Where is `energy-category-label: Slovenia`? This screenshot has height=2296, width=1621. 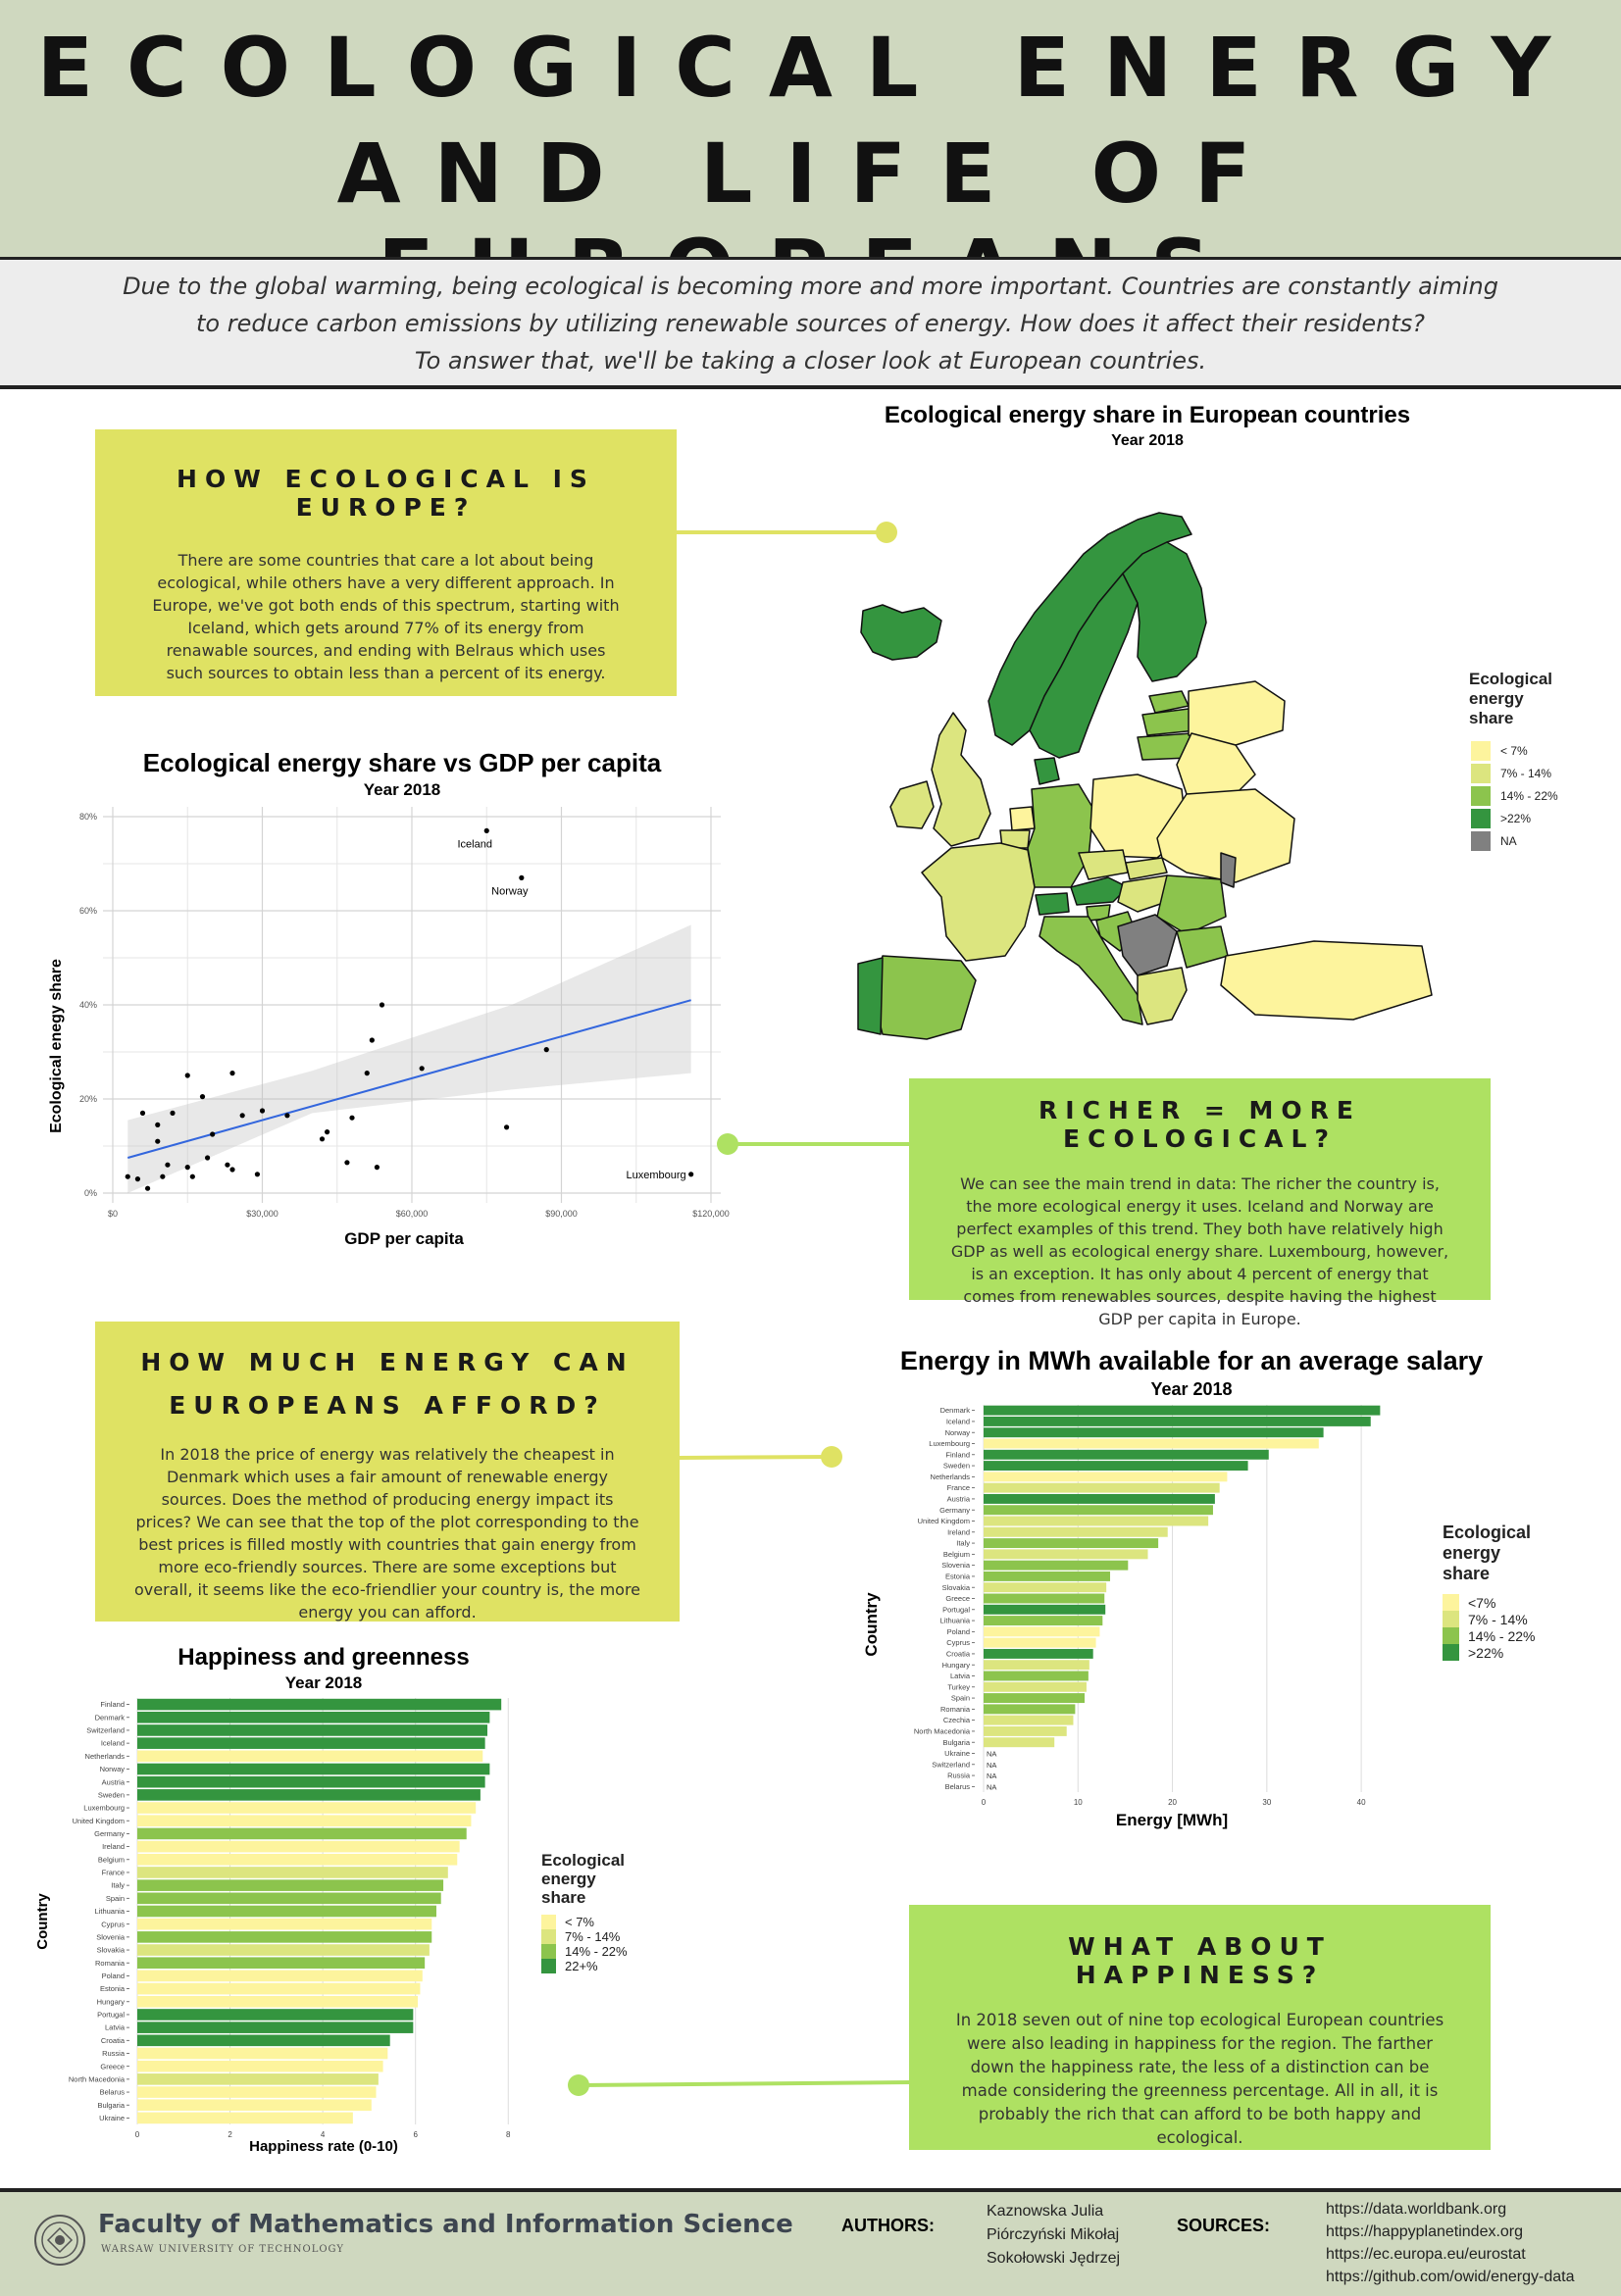
energy-category-label: Slovenia is located at coordinates (956, 1565).